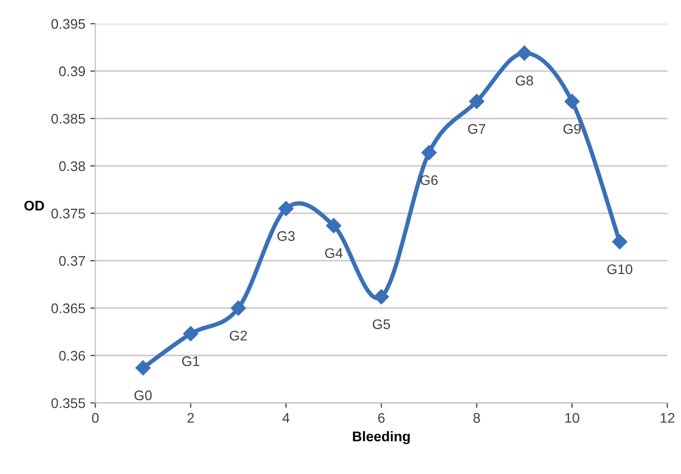 This screenshot has width=681, height=474. What do you see at coordinates (72, 71) in the screenshot?
I see `y-tick-label: 0.39` at bounding box center [72, 71].